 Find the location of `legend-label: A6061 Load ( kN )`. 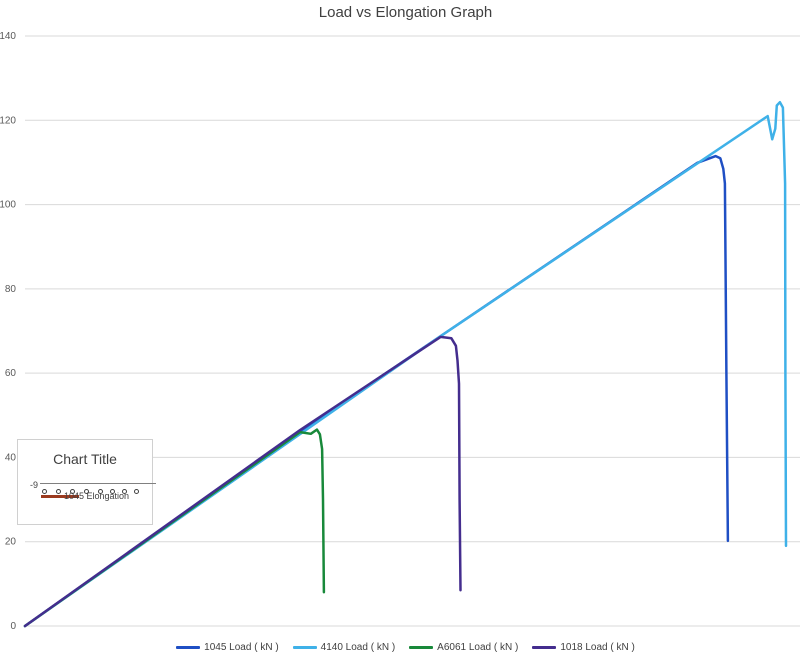

legend-label: A6061 Load ( kN ) is located at coordinates (478, 647).